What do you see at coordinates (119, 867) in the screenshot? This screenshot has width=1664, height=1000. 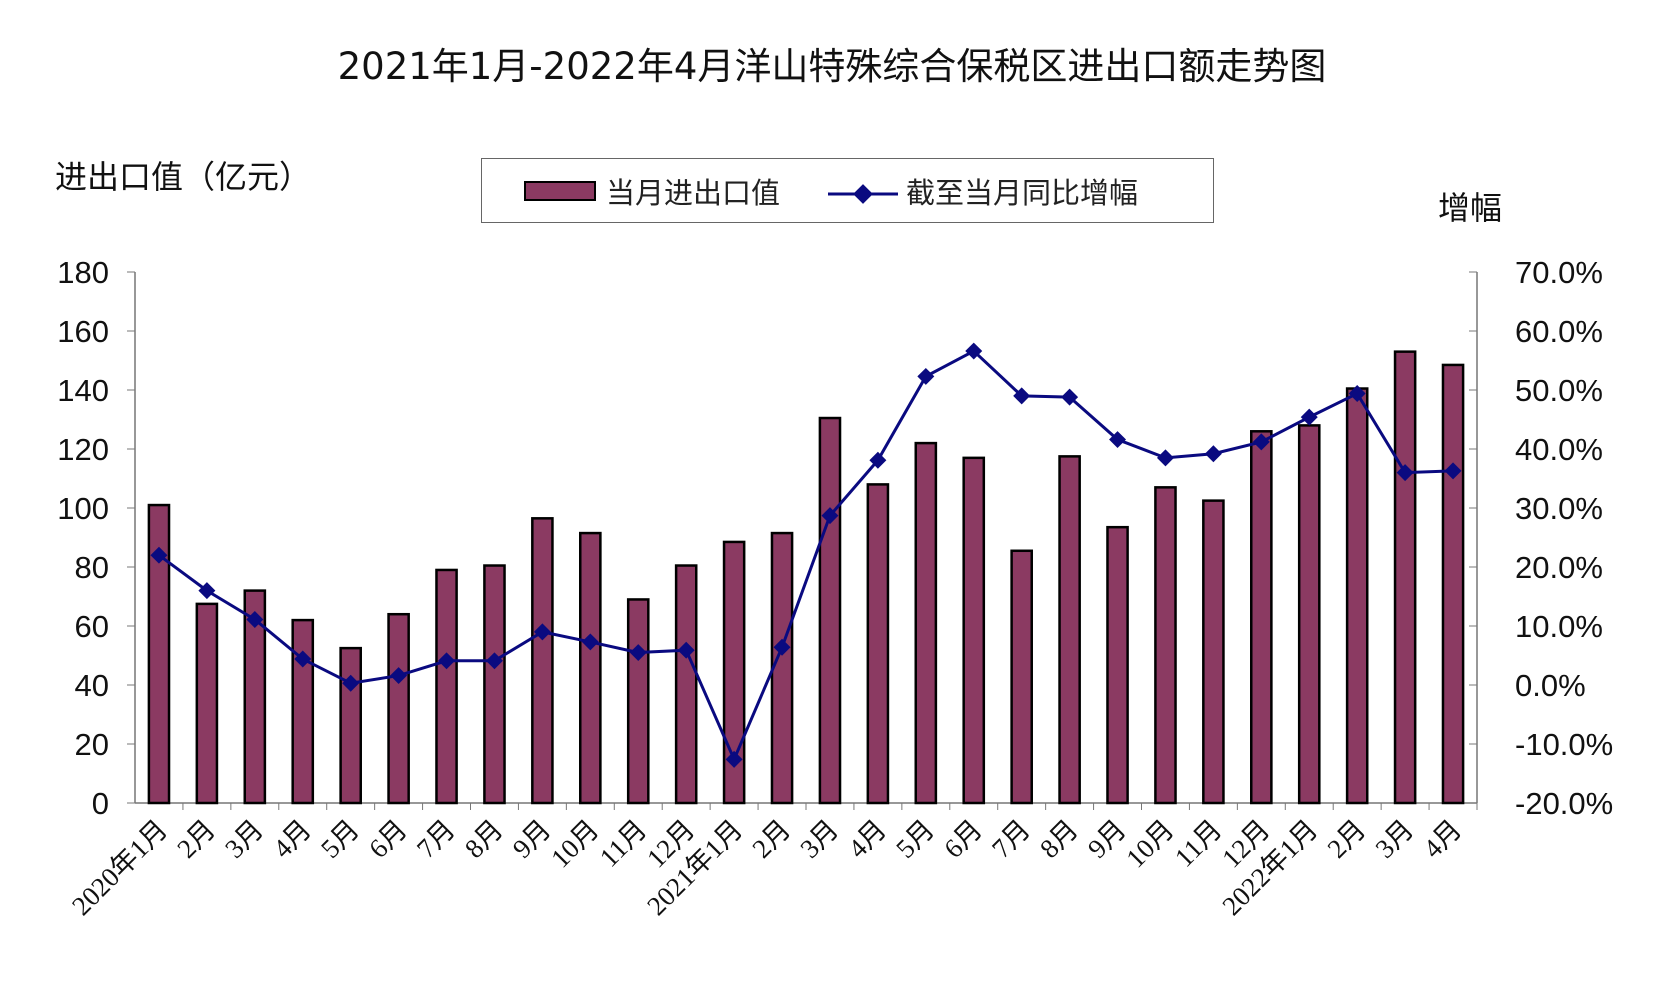 I see `x-tick-label: 2020年1月` at bounding box center [119, 867].